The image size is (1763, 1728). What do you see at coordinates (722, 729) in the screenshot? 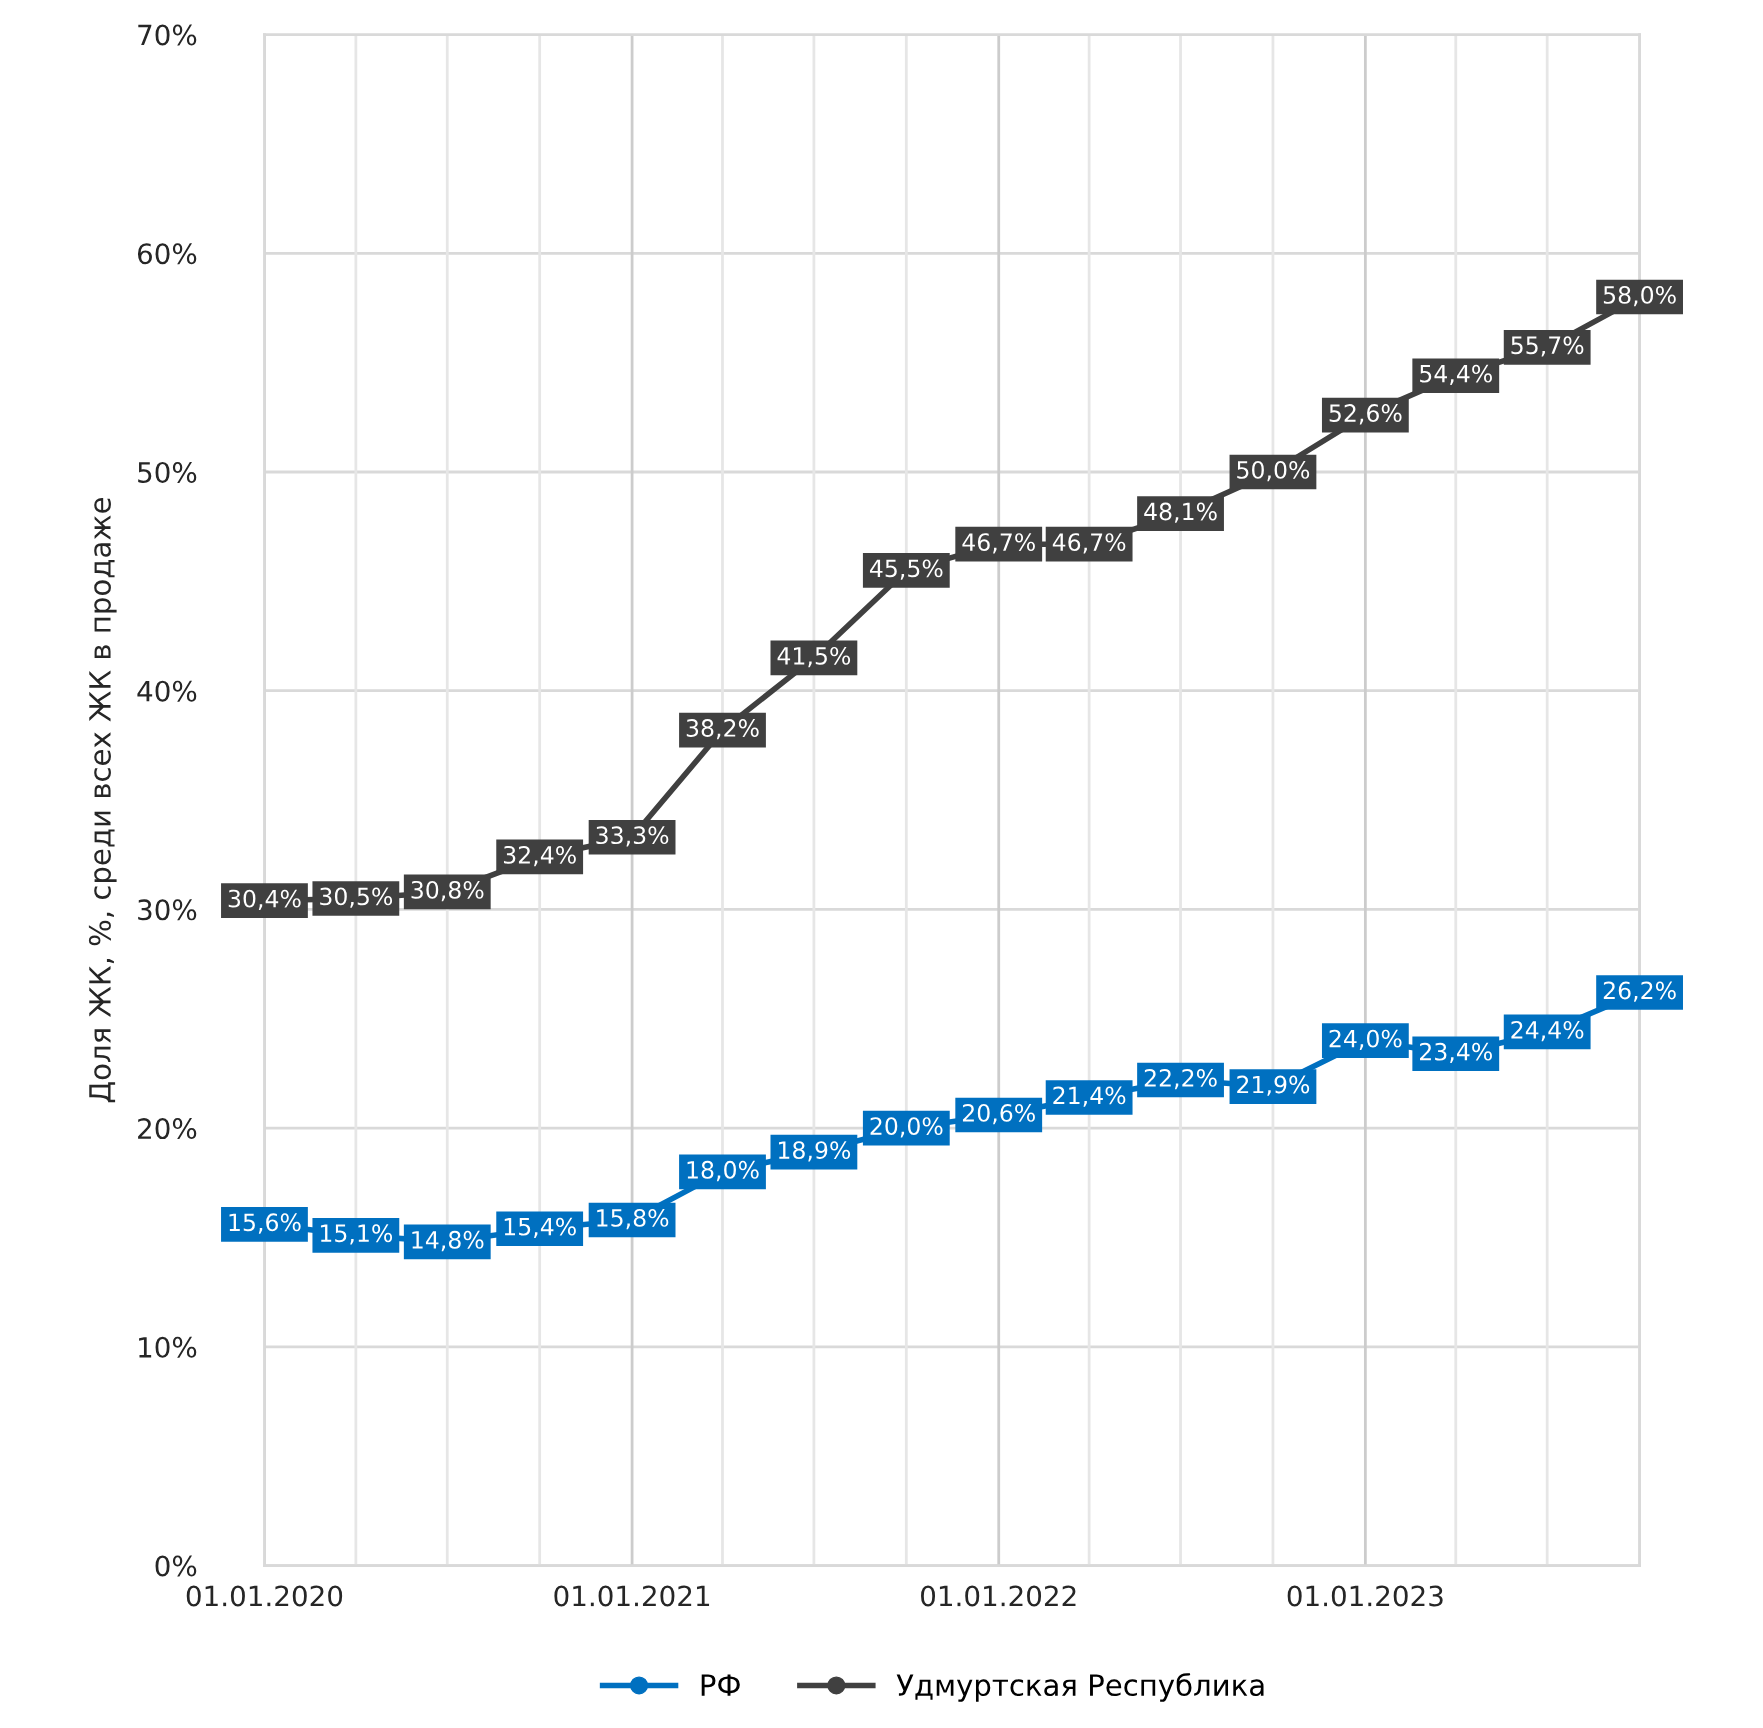
I see `data-label: 38,2%` at bounding box center [722, 729].